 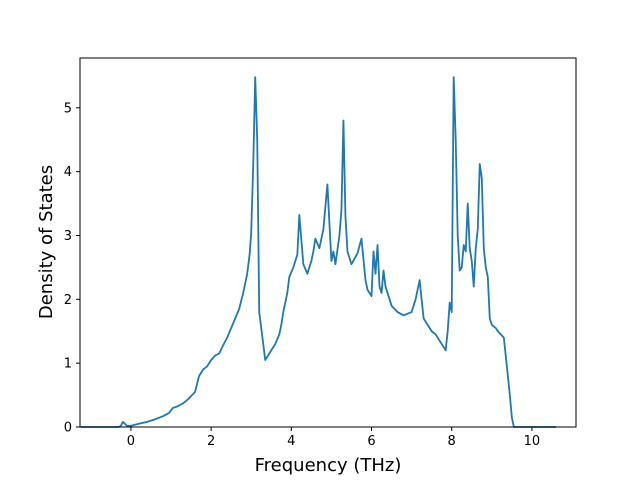 I want to click on y-axis-label: Density of States, so click(x=46, y=242).